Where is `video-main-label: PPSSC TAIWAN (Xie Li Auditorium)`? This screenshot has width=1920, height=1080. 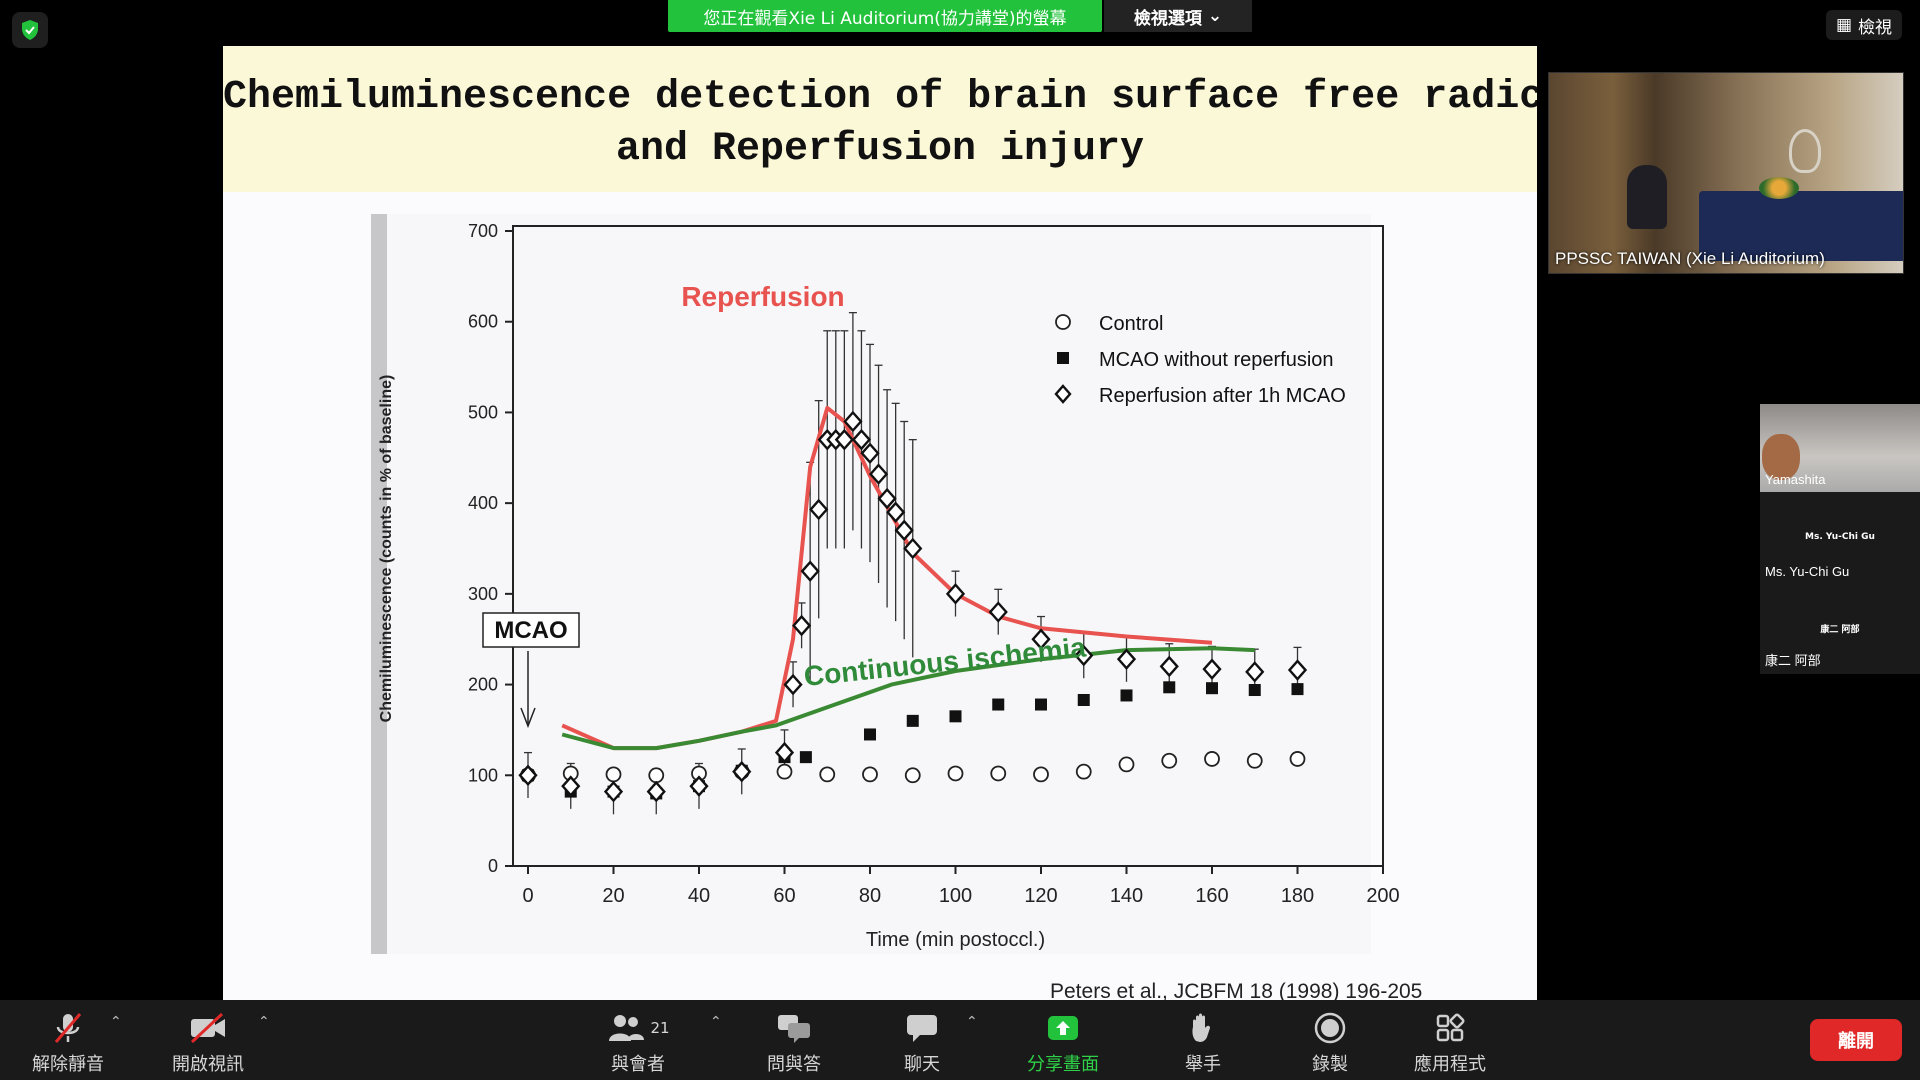 video-main-label: PPSSC TAIWAN (Xie Li Auditorium) is located at coordinates (1690, 258).